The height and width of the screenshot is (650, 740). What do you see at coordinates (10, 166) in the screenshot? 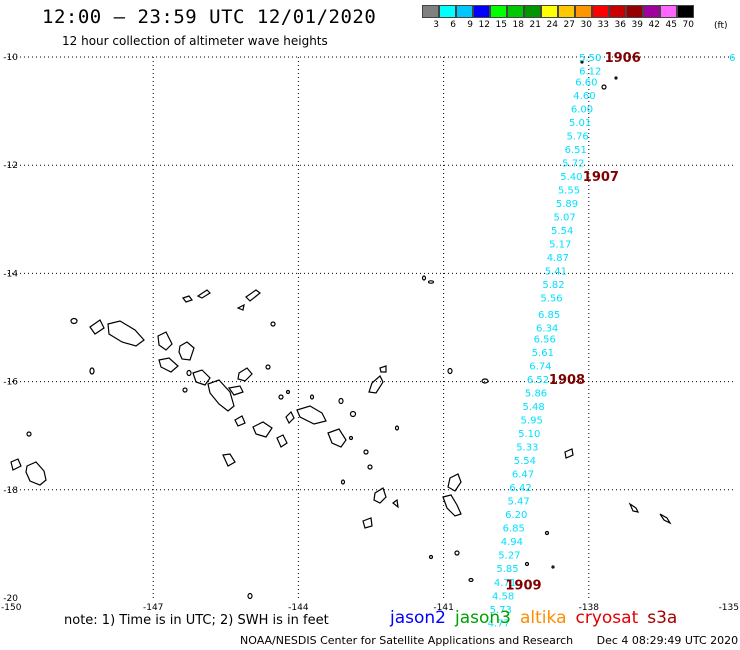
I see `lat-tick-label: -12` at bounding box center [10, 166].